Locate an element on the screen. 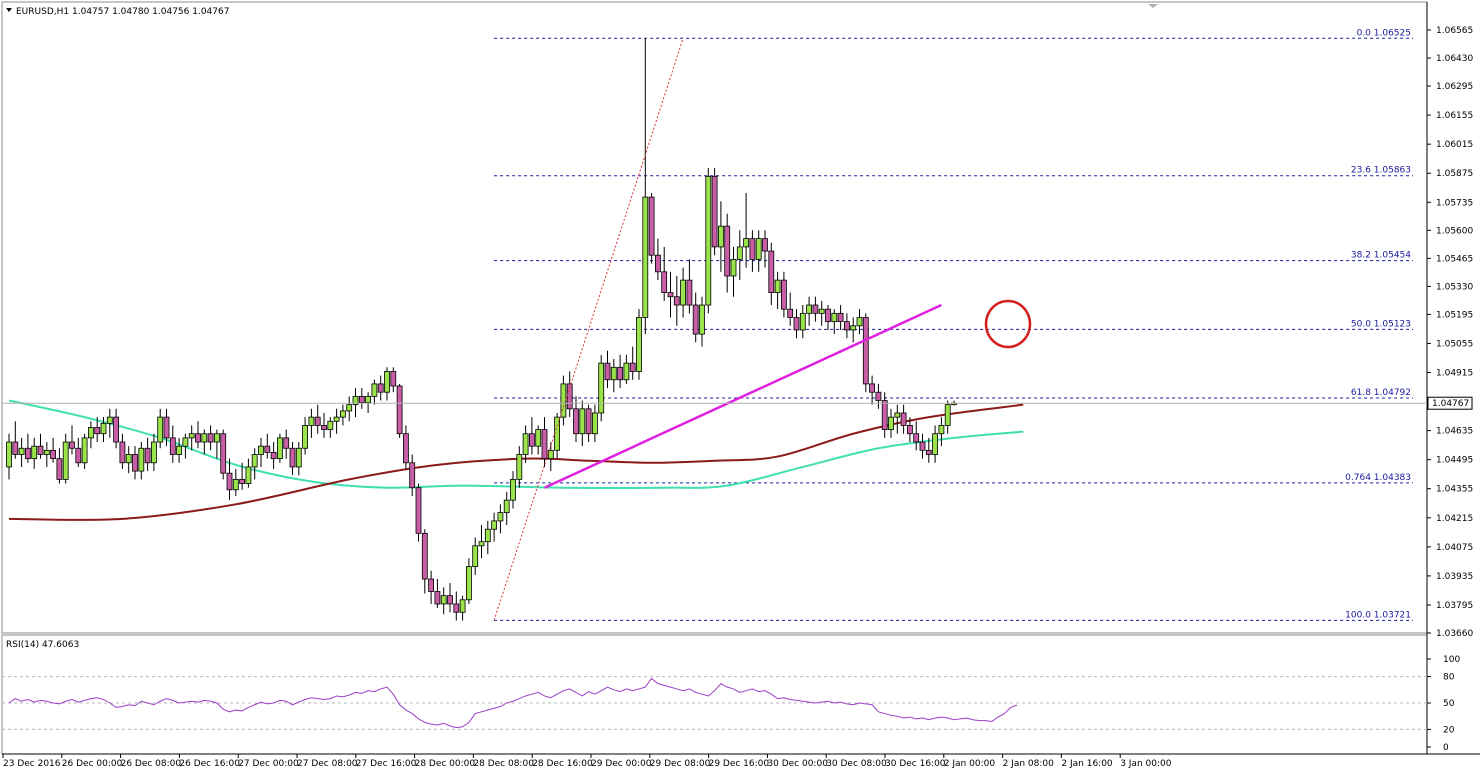 The image size is (1480, 772). price-tick-label: 1.05195 is located at coordinates (1454, 315).